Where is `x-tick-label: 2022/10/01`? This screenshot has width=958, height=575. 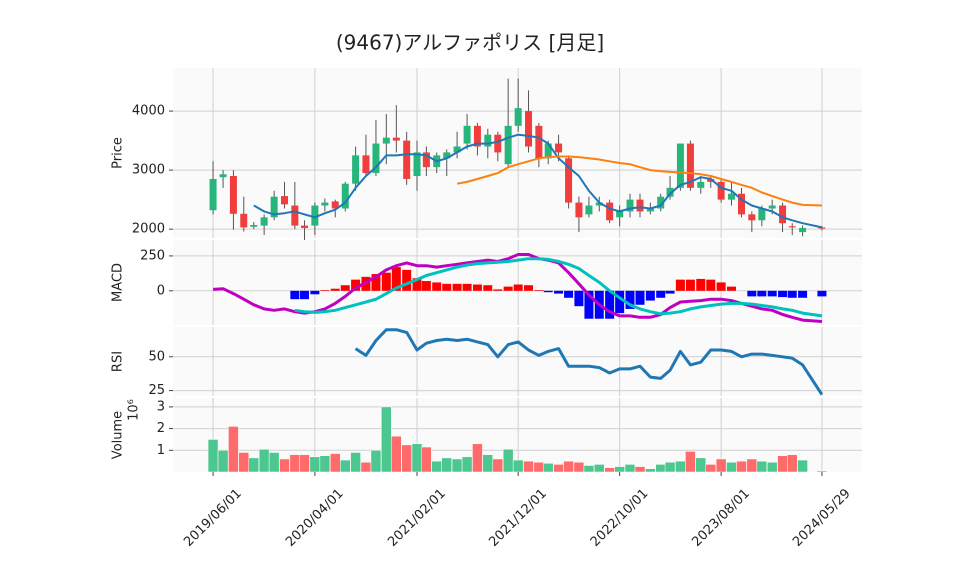
x-tick-label: 2022/10/01 is located at coordinates (620, 518).